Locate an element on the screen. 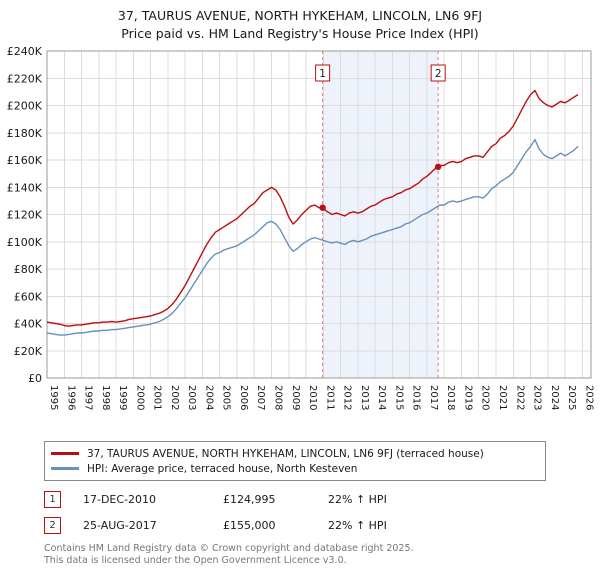 The width and height of the screenshot is (600, 568). svg-text: £180K is located at coordinates (25, 133).